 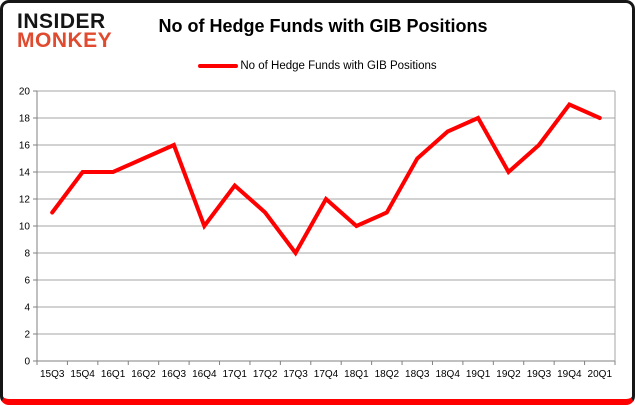 What do you see at coordinates (323, 26) in the screenshot?
I see `chart-title: No of Hedge Funds with GIB Positions` at bounding box center [323, 26].